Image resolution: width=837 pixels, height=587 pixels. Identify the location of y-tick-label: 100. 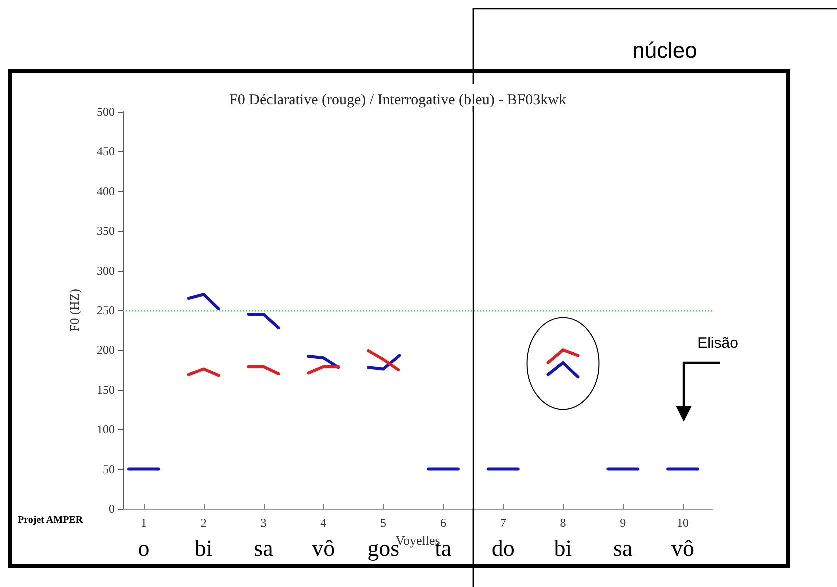
(106, 429).